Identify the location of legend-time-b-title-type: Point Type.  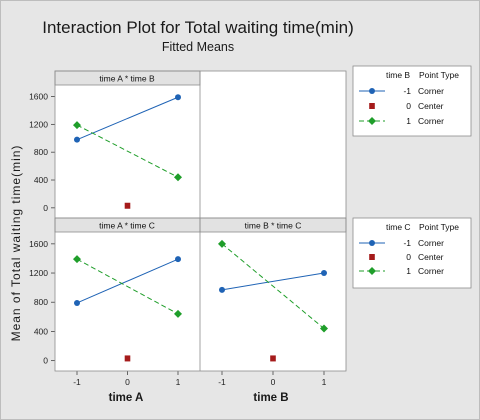
(439, 75).